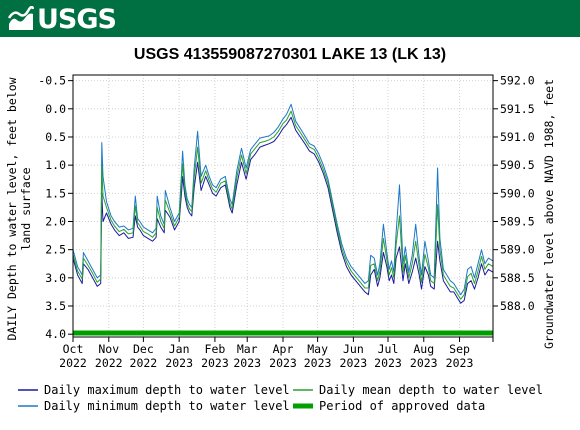  I want to click on y-tick-label: -0.5, so click(52, 81).